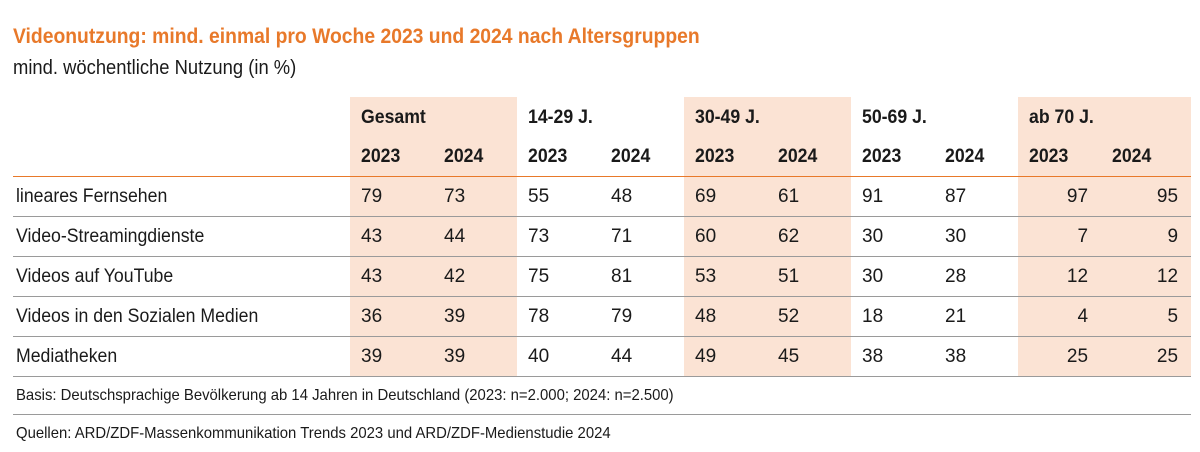 The image size is (1200, 452). Describe the element at coordinates (725, 197) in the screenshot. I see `value-cell: 69` at that location.